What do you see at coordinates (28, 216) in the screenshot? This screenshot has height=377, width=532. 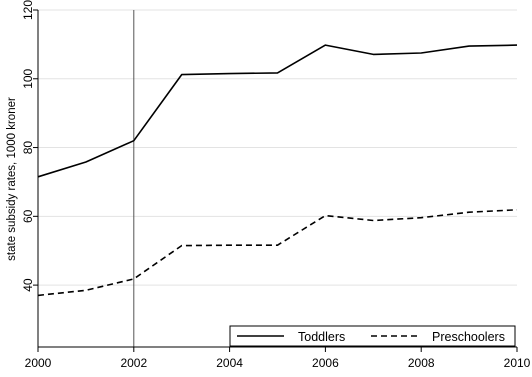 I see `y-tick-label: 60` at bounding box center [28, 216].